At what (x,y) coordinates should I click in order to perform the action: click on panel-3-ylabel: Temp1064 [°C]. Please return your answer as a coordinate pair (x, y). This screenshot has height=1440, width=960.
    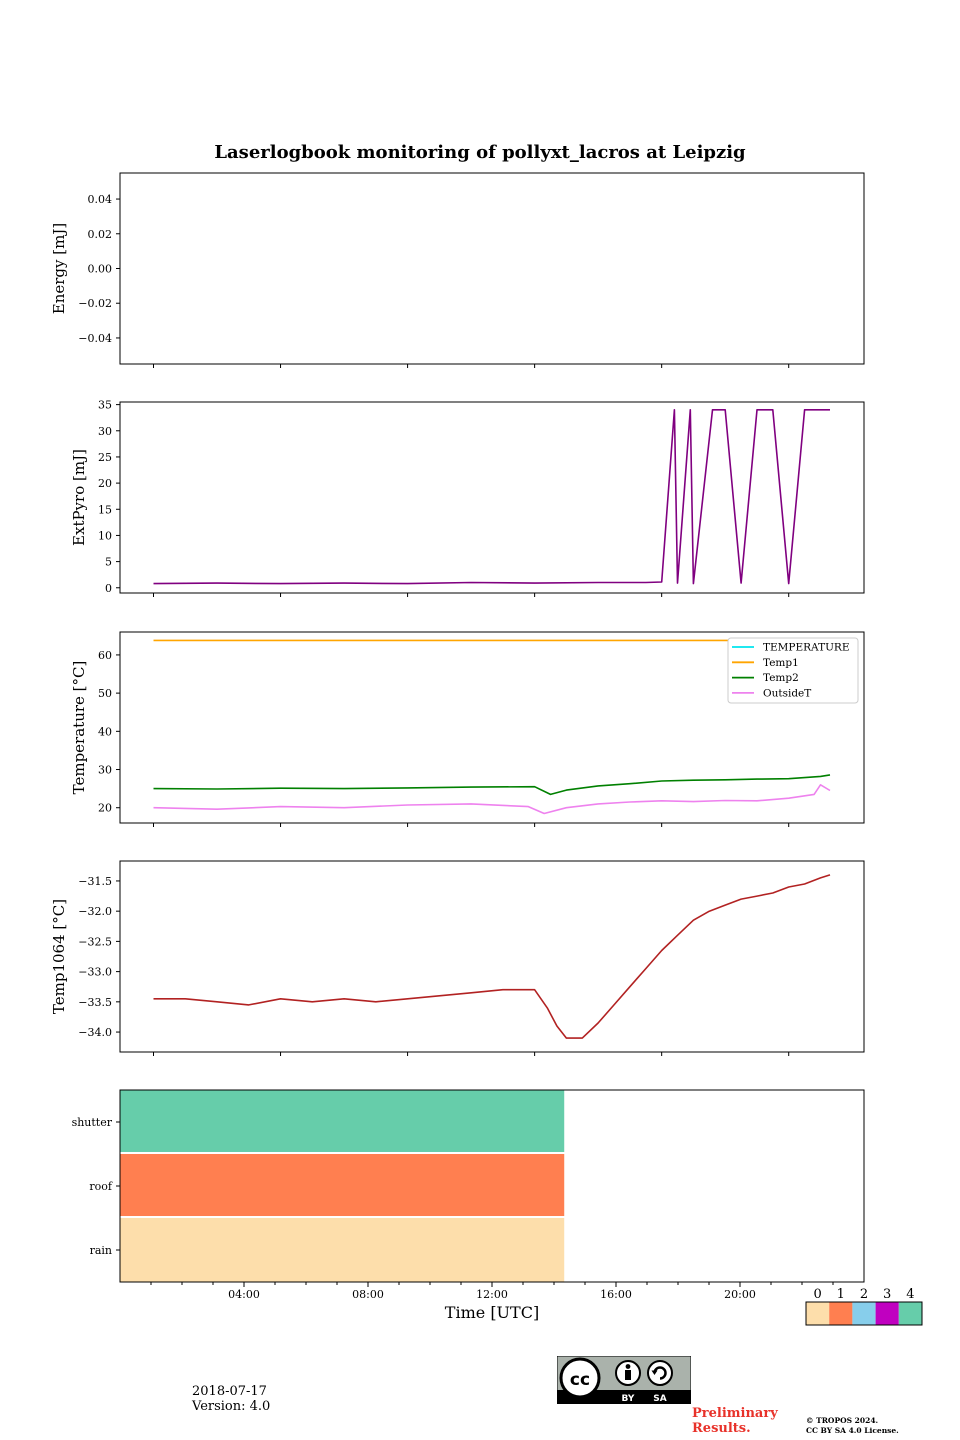
    Looking at the image, I should click on (59, 956).